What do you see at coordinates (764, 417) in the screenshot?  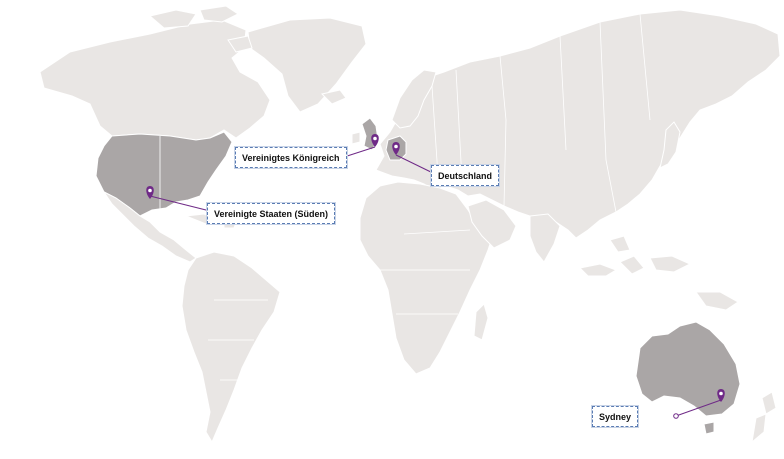 I see `landmass-new-zealand` at bounding box center [764, 417].